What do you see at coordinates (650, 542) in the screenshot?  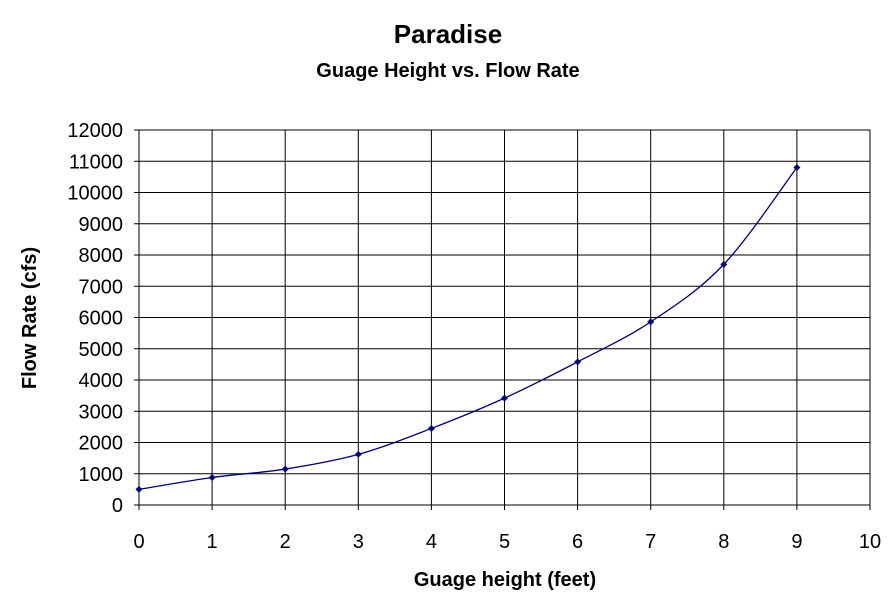 I see `x-tick-label: 7` at bounding box center [650, 542].